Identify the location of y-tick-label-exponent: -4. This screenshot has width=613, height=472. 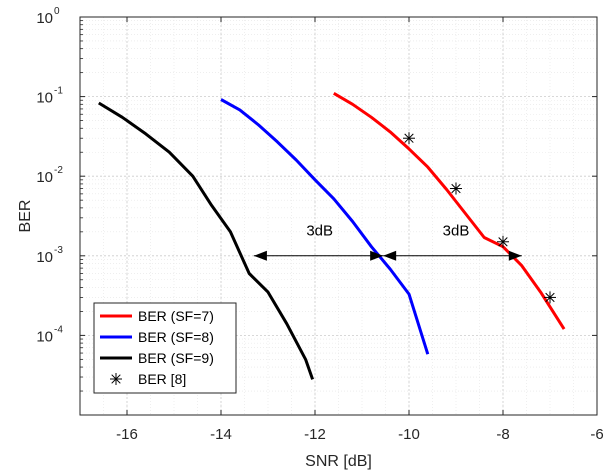
(58, 329).